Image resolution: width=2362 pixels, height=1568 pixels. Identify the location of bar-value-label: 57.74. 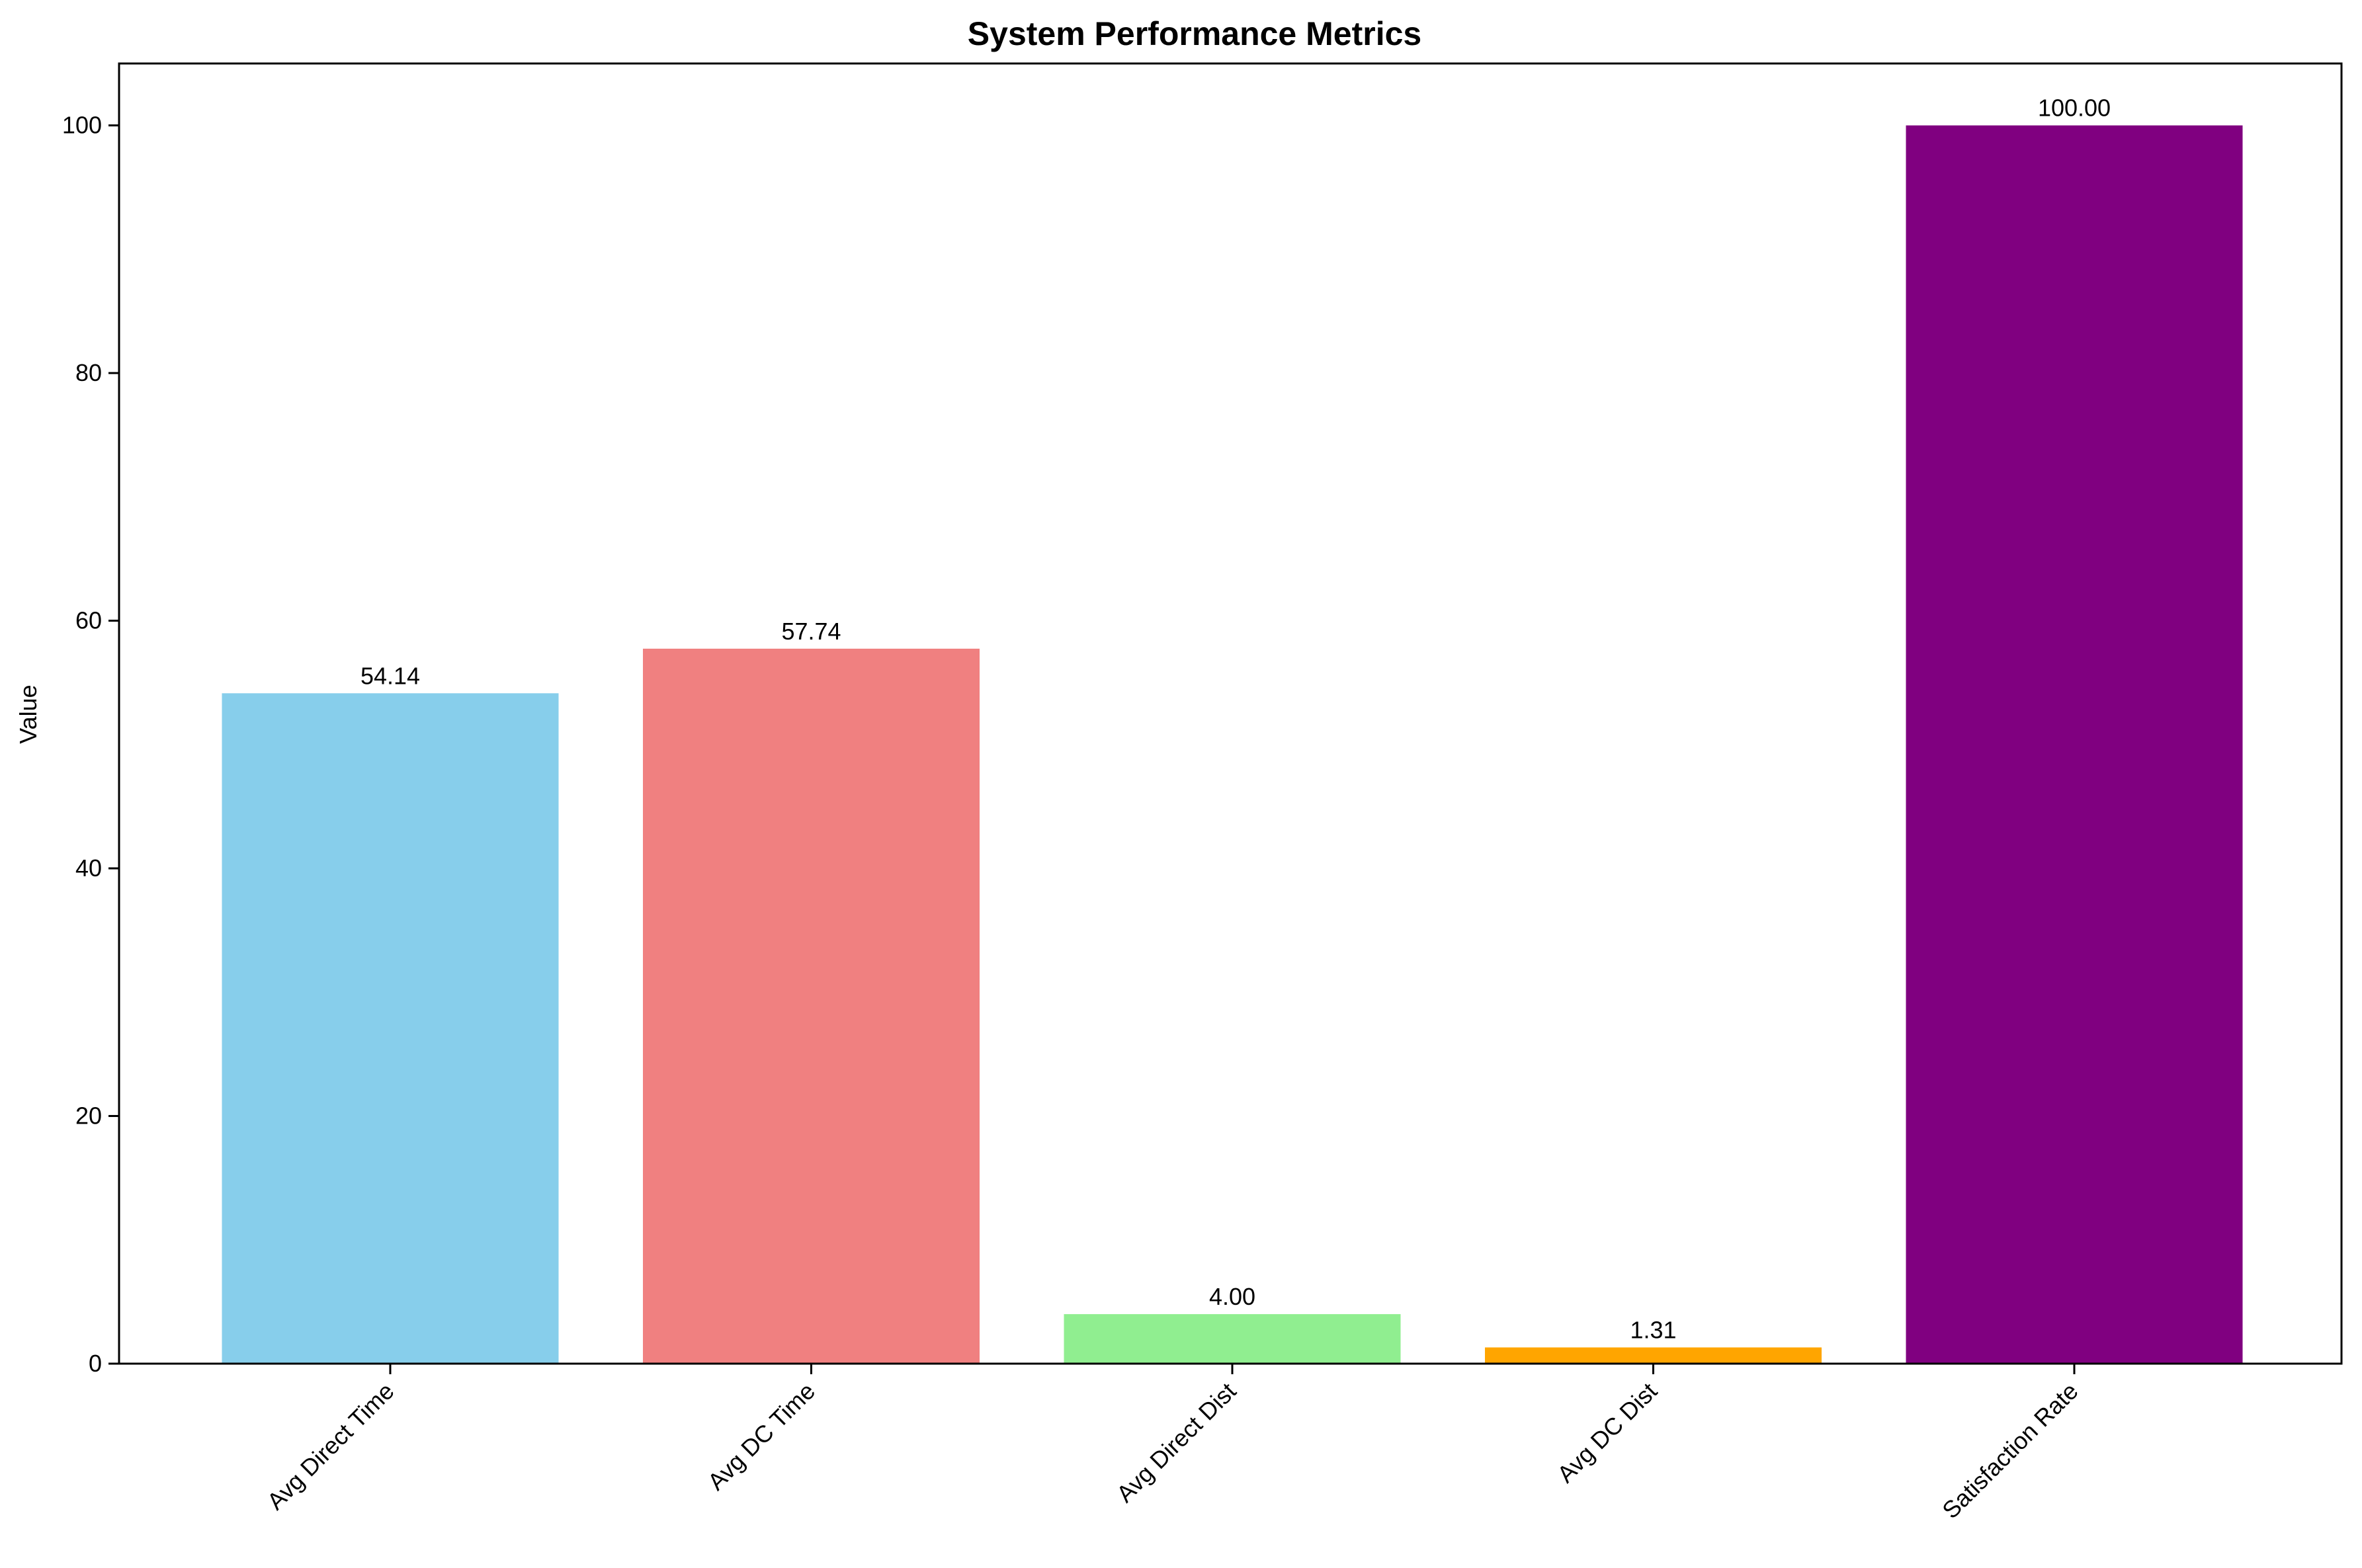
(811, 631).